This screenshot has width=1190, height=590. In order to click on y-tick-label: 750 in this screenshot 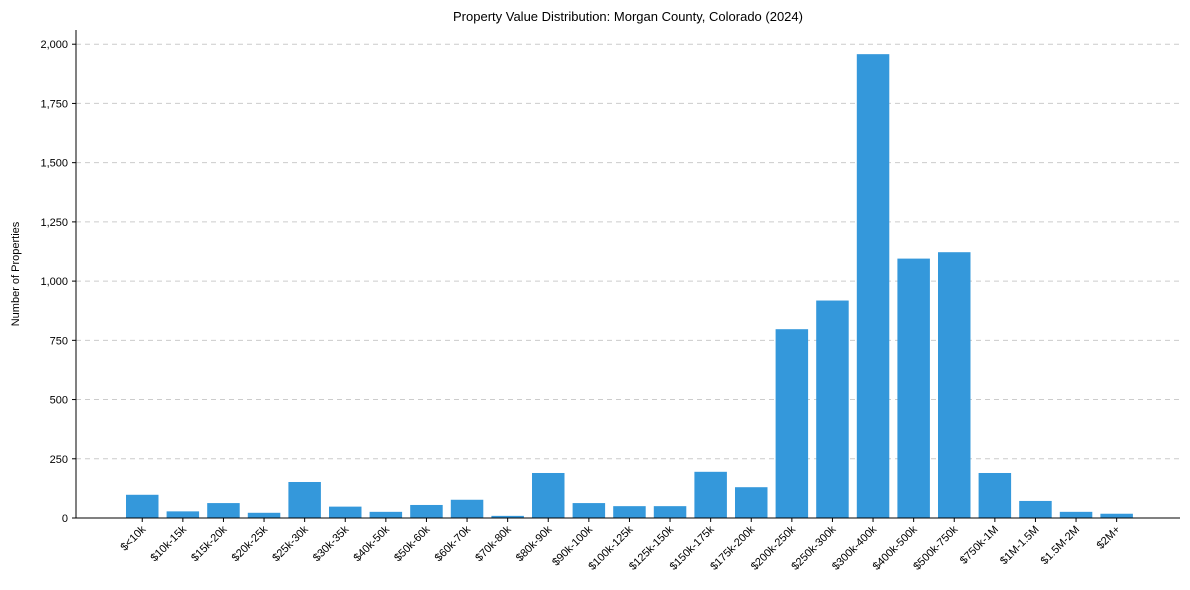, I will do `click(59, 341)`.